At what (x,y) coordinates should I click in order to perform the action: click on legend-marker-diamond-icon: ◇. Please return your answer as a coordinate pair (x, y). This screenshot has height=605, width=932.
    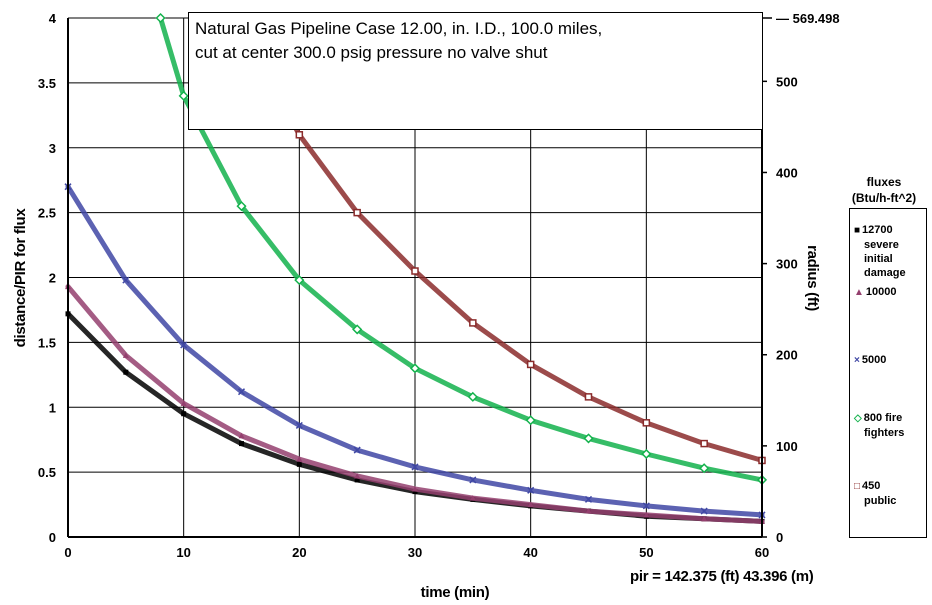
    Looking at the image, I should click on (858, 418).